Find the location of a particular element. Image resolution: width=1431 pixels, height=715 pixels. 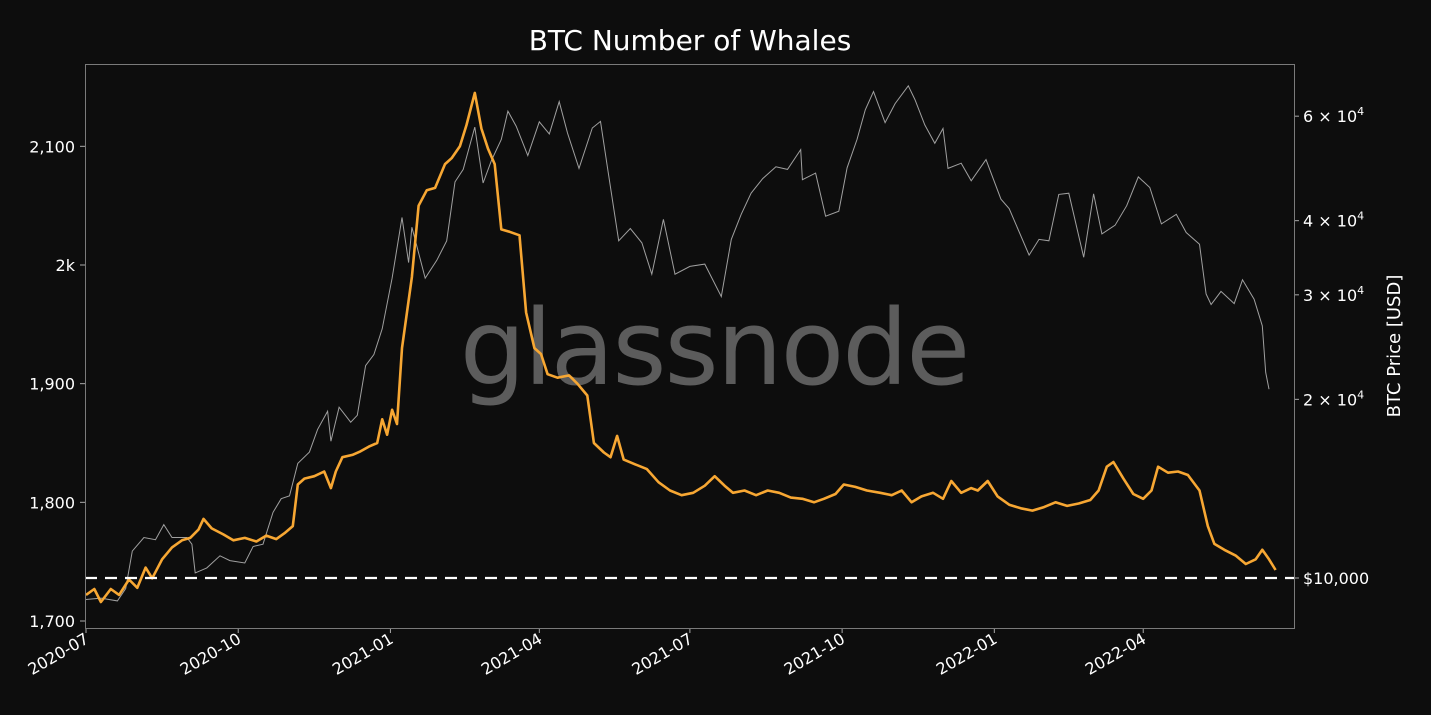

left-tick-label: 1,800 is located at coordinates (52, 502).